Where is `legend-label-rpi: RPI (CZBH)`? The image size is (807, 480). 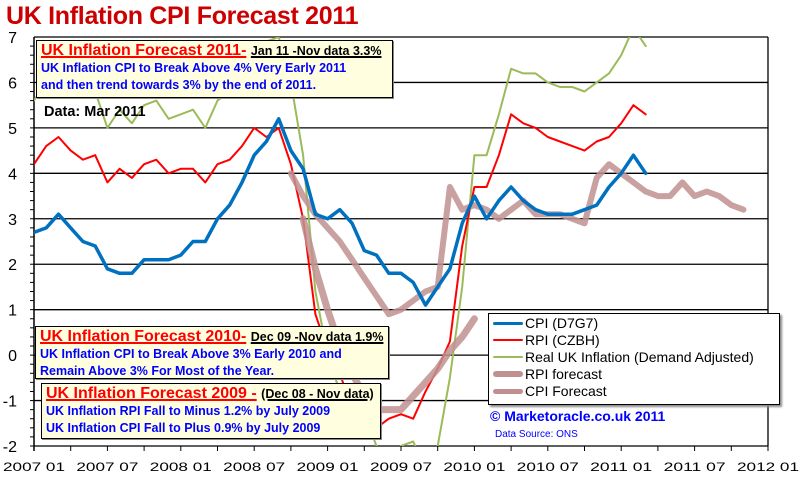 legend-label-rpi: RPI (CZBH) is located at coordinates (562, 340).